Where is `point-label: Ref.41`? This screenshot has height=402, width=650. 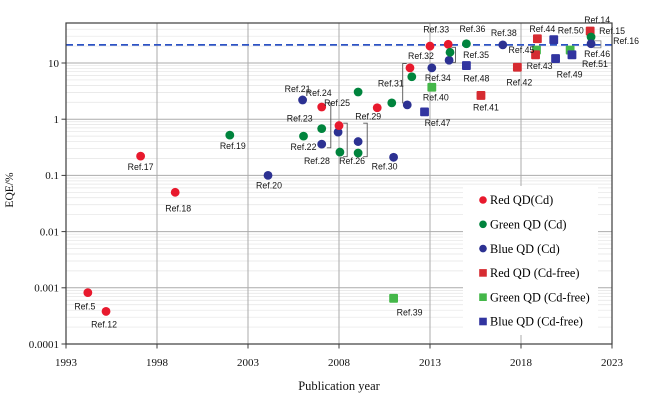
point-label: Ref.41 is located at coordinates (486, 107).